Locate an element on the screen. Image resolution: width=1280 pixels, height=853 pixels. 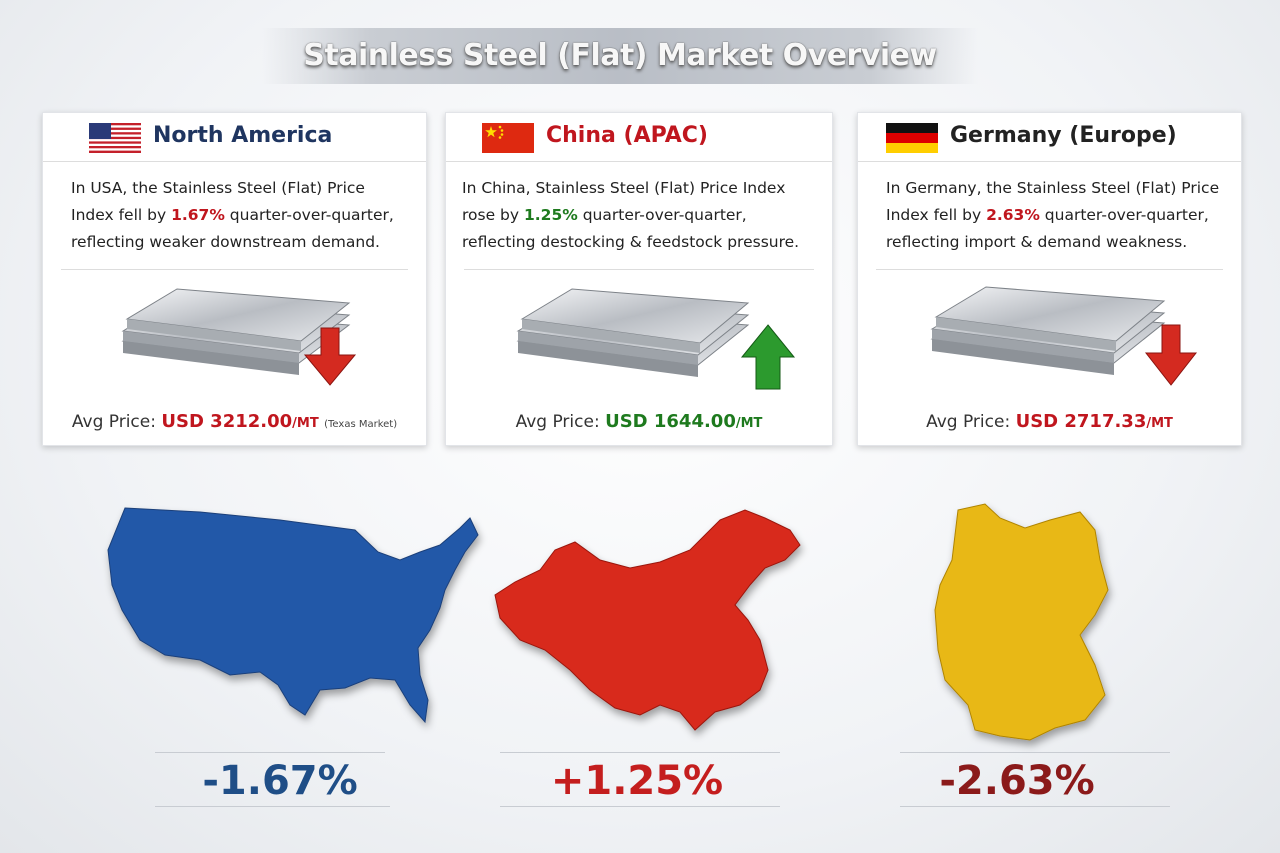
change-percent: -2.63% is located at coordinates (1017, 781).